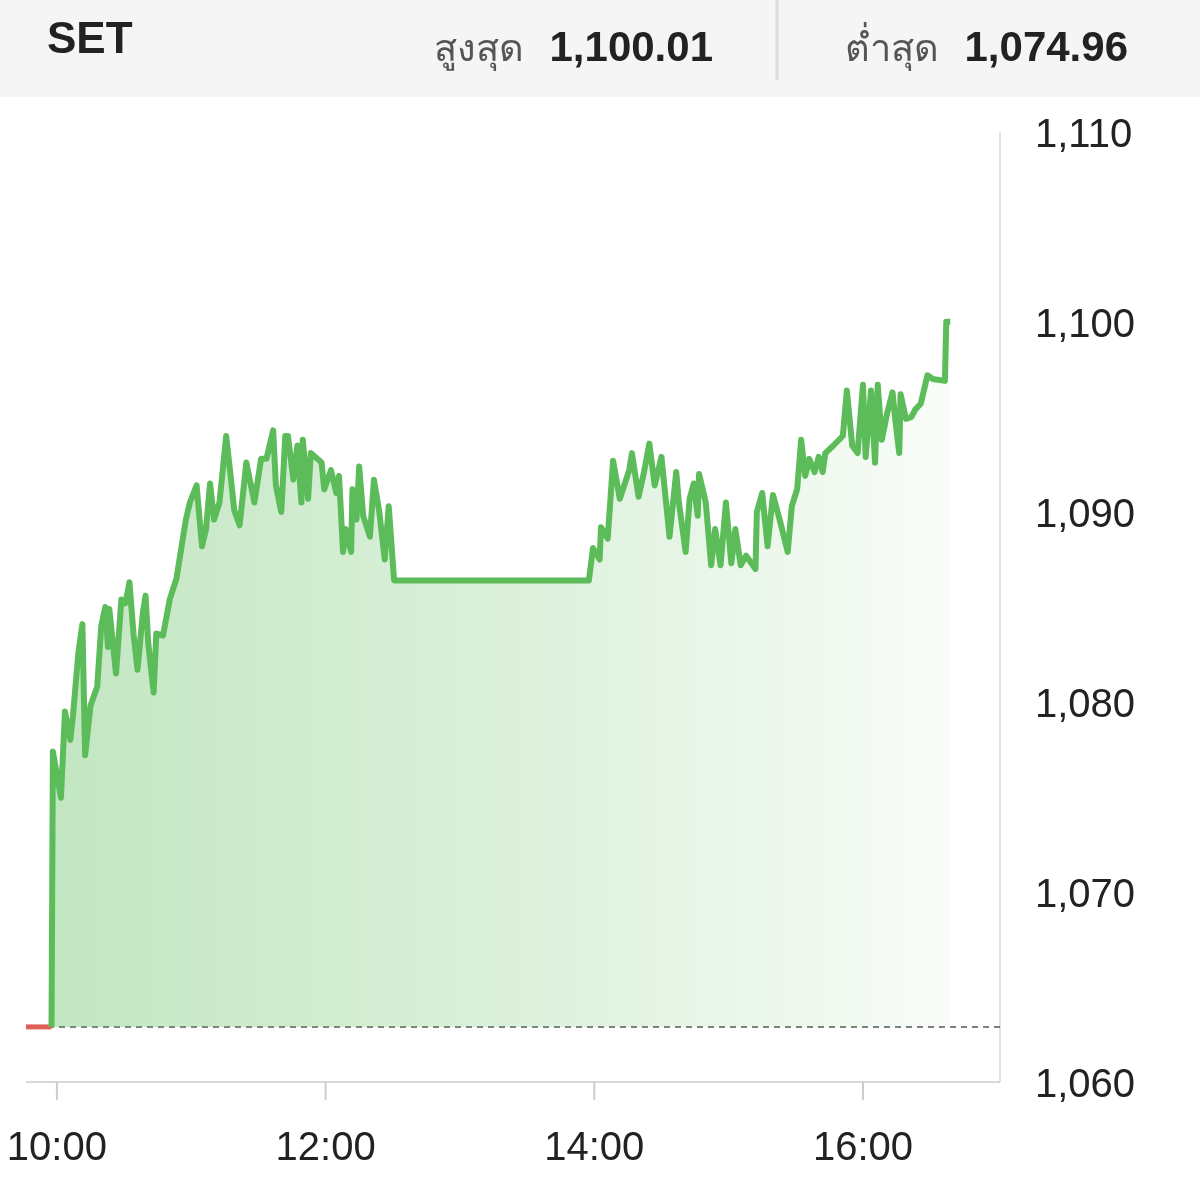 The image size is (1200, 1193). I want to click on y-tick-label: 1,110, so click(1084, 133).